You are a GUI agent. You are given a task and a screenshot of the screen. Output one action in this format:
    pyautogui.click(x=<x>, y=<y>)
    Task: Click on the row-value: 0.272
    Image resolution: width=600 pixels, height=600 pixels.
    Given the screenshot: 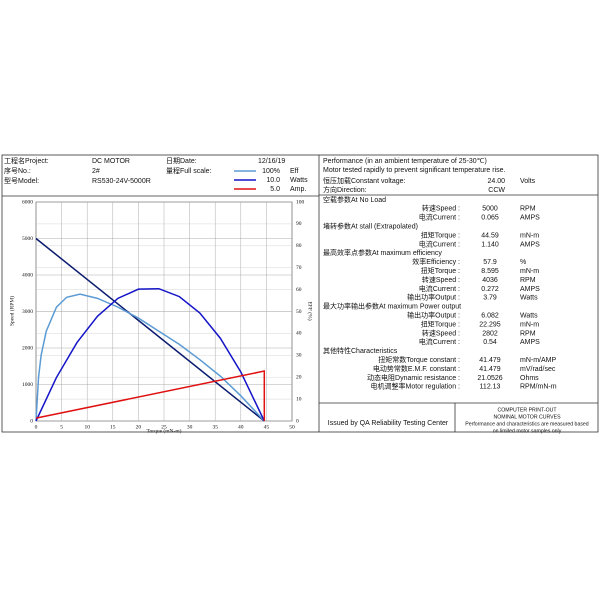 What is the action you would take?
    pyautogui.click(x=490, y=289)
    